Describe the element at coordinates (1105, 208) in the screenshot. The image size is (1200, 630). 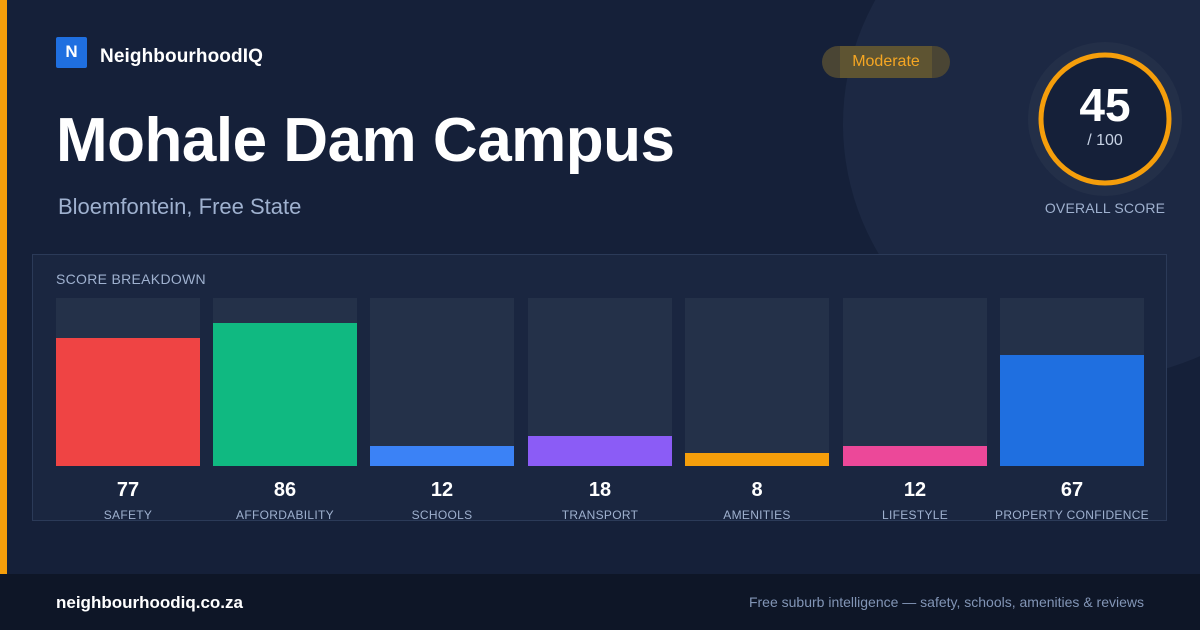
I see `overall-score-label: OVERALL SCORE` at that location.